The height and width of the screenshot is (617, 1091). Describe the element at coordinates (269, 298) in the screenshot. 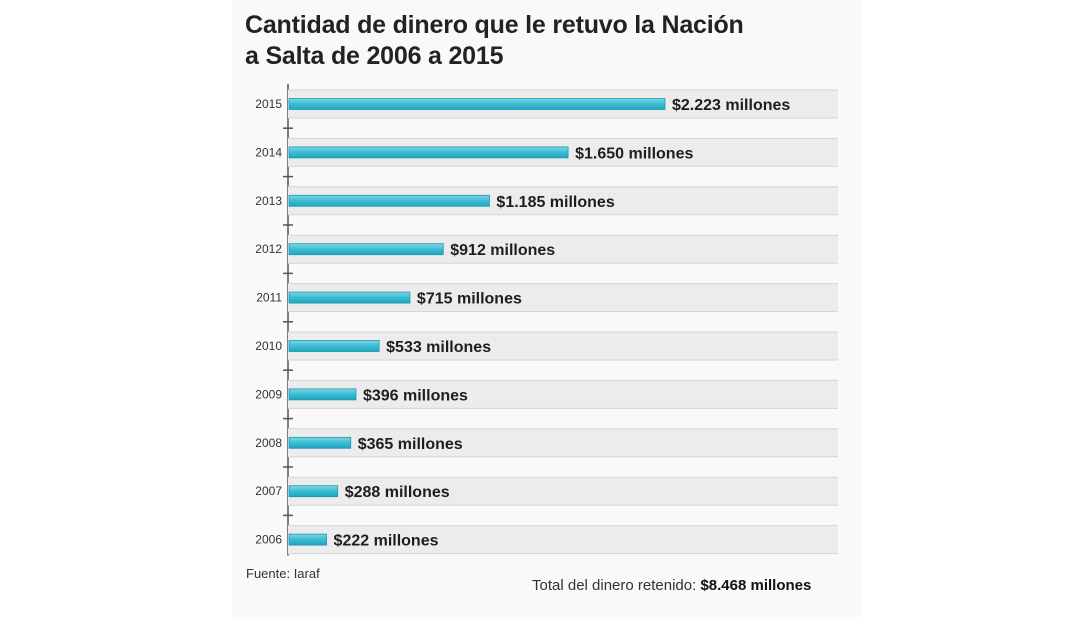

I see `category-label: 2011` at that location.